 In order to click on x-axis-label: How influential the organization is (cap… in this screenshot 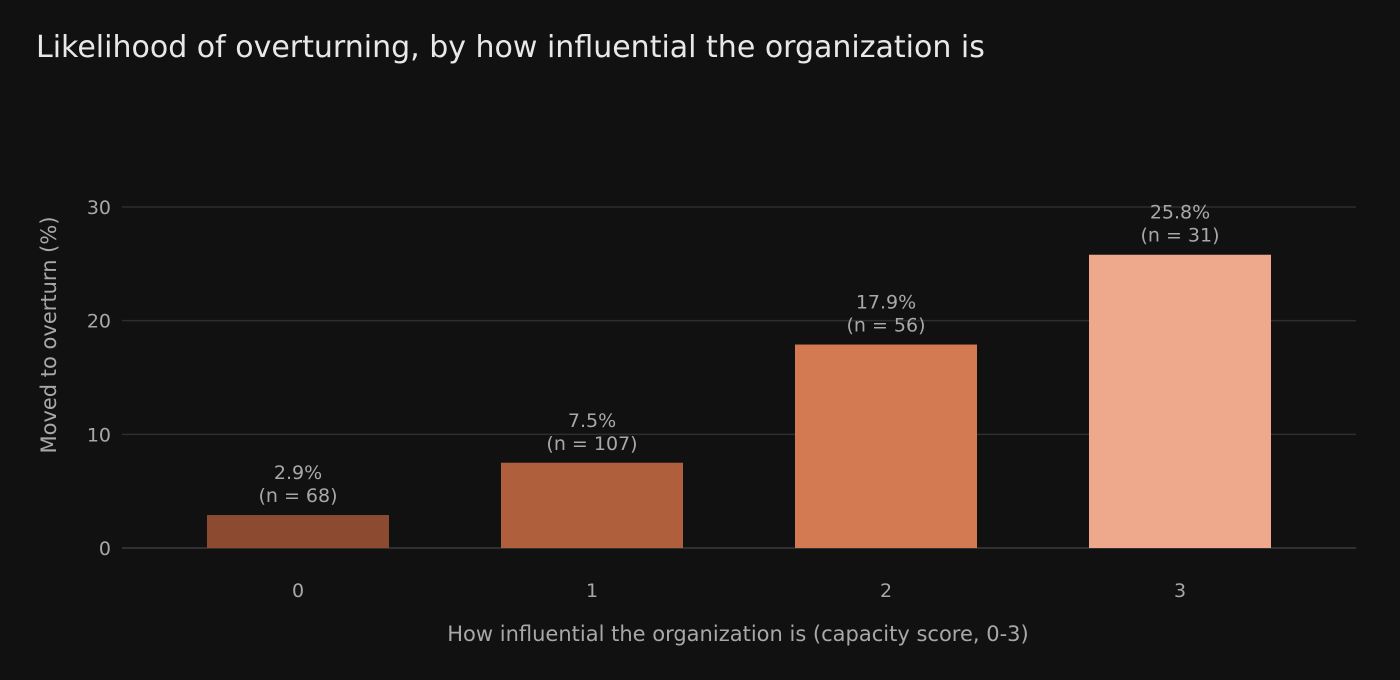, I will do `click(737, 634)`.